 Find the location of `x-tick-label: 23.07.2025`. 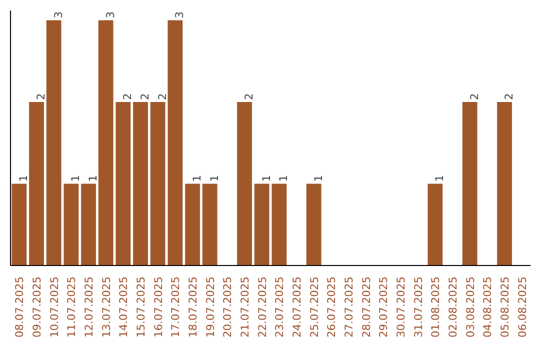

x-tick-label: 23.07.2025 is located at coordinates (279, 307).